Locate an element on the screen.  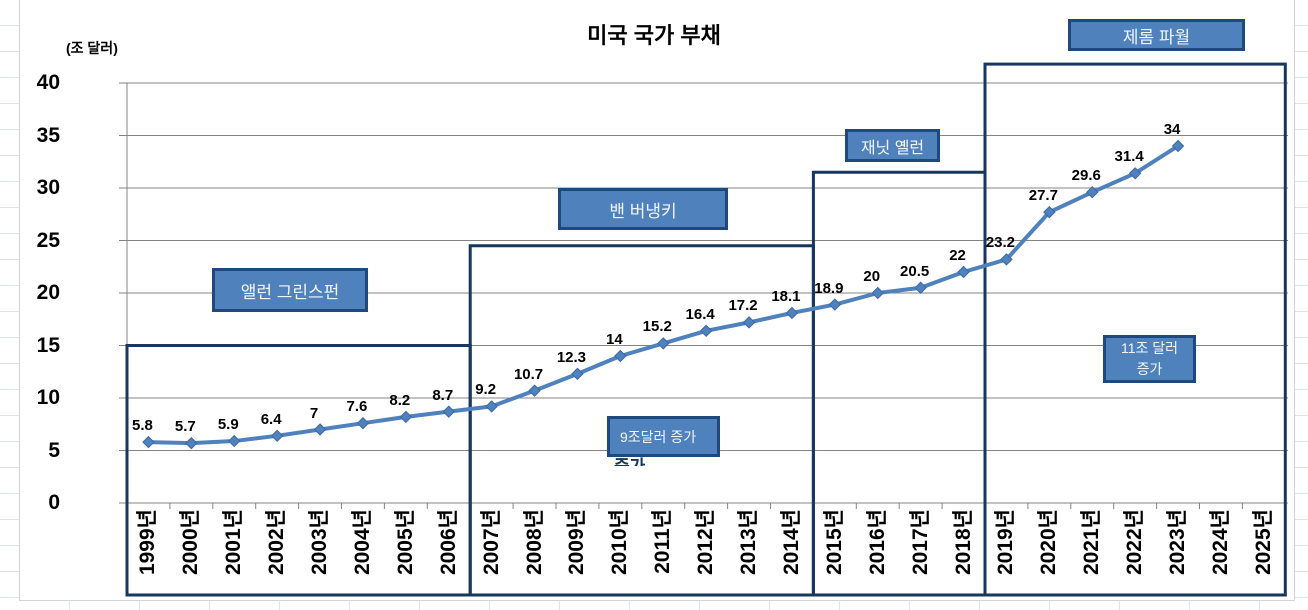
y-tick-label: 15 is located at coordinates (48, 345).